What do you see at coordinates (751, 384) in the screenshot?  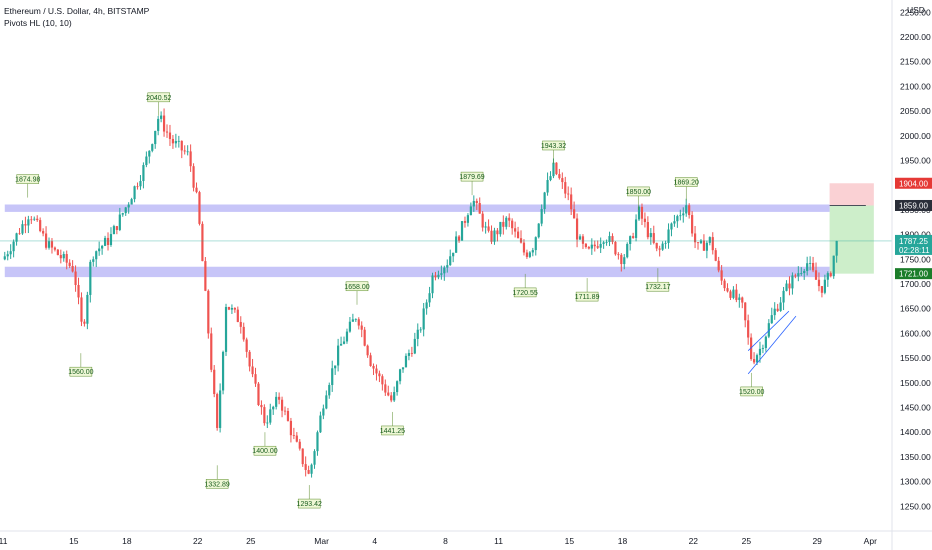 I see `pivot-low-label: 1520.00` at bounding box center [751, 384].